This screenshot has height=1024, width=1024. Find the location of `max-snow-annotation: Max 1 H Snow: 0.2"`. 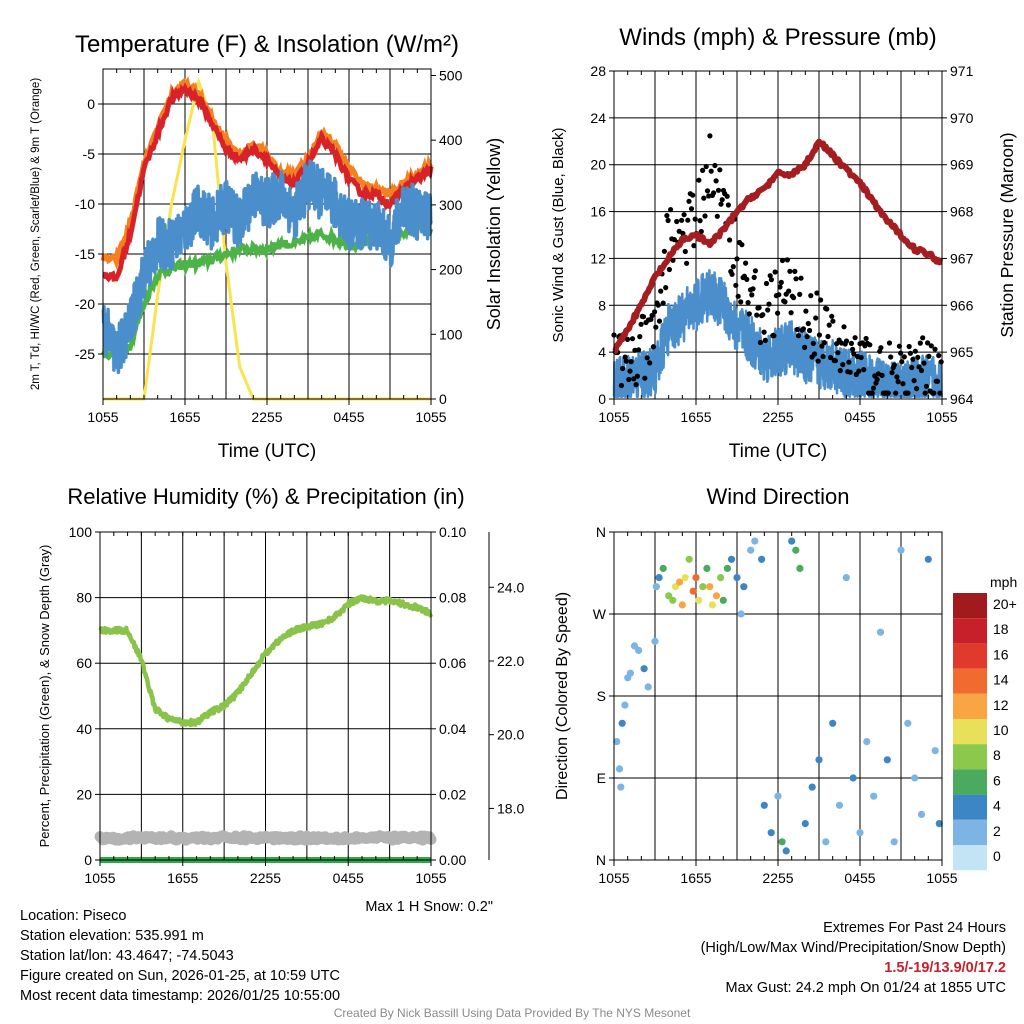

max-snow-annotation: Max 1 H Snow: 0.2" is located at coordinates (429, 907).